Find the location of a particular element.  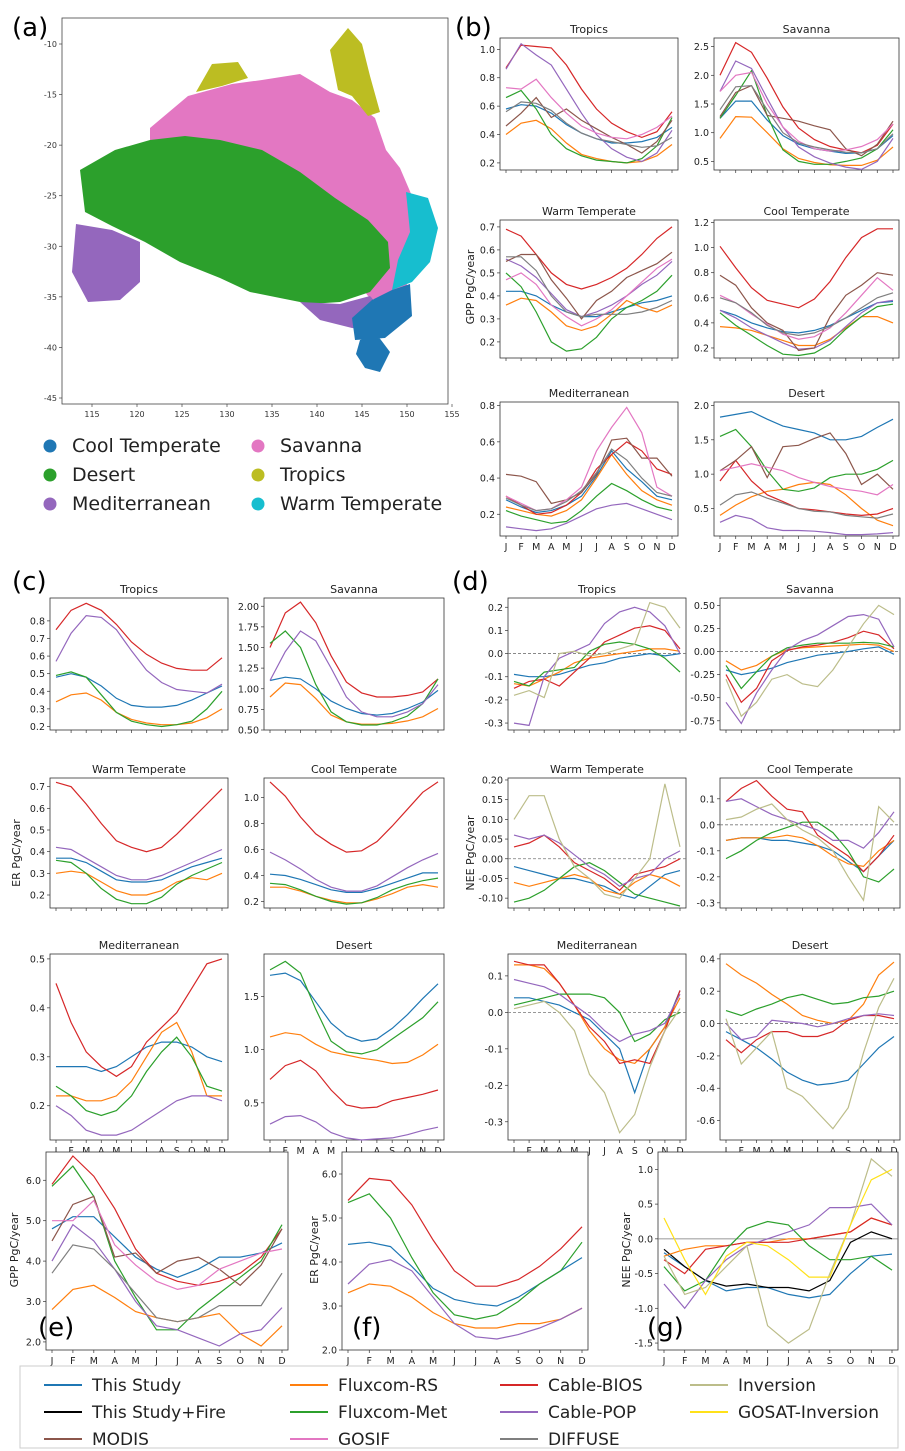

map-x-tick-label: 125 is located at coordinates (181, 414).